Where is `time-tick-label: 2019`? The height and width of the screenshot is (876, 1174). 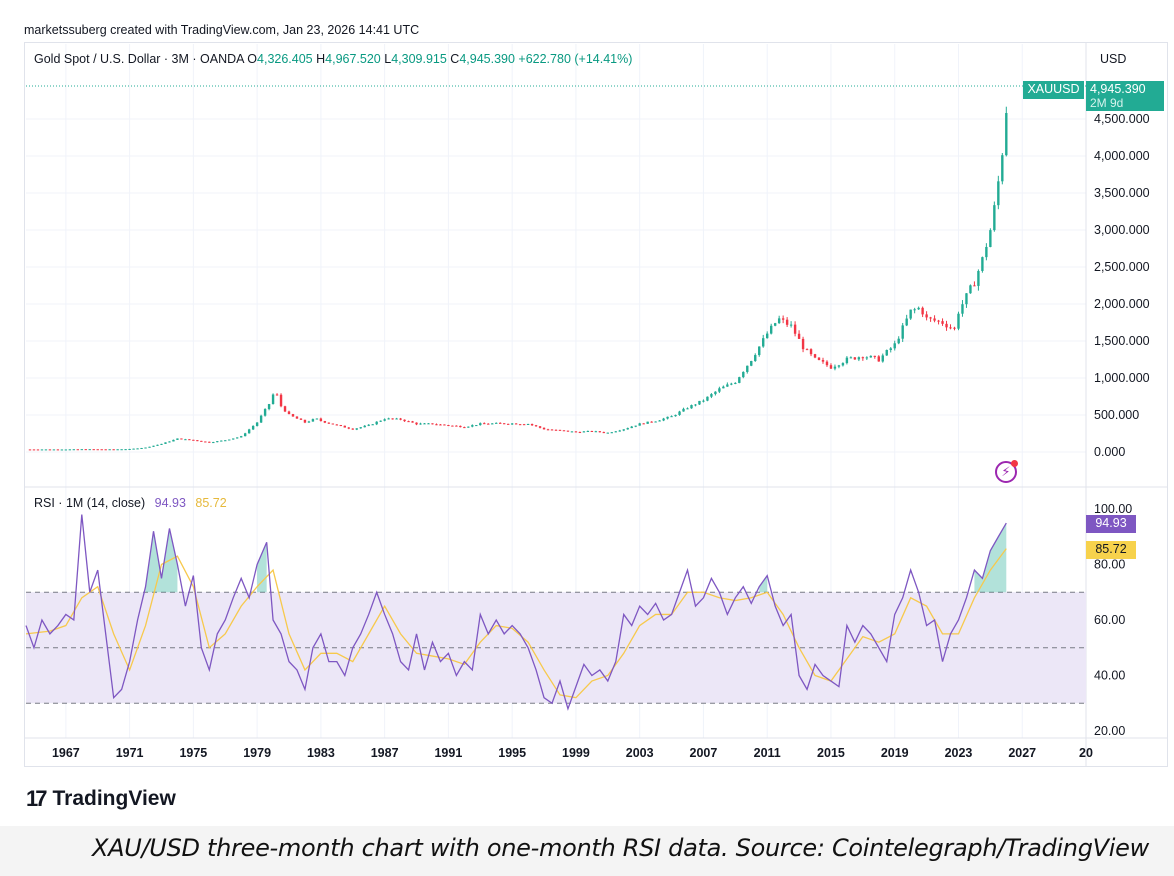 time-tick-label: 2019 is located at coordinates (895, 753).